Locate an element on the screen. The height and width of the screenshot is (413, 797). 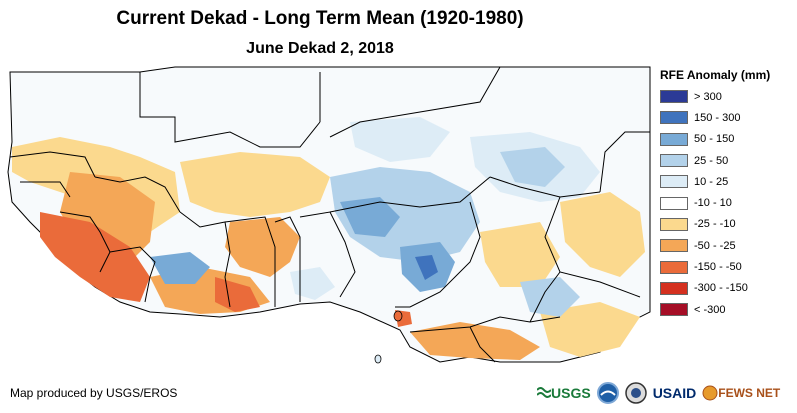
legend-label: 150 - 300 is located at coordinates (717, 117).